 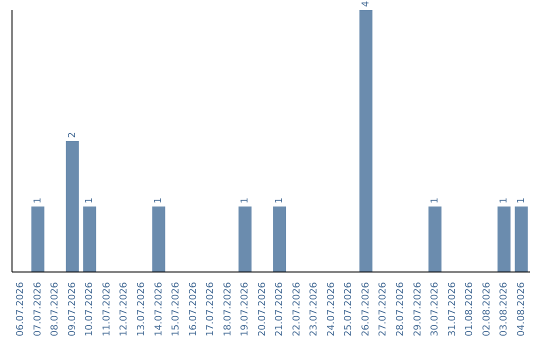 I want to click on x-tick-label: 07.07.2026, so click(x=38, y=309).